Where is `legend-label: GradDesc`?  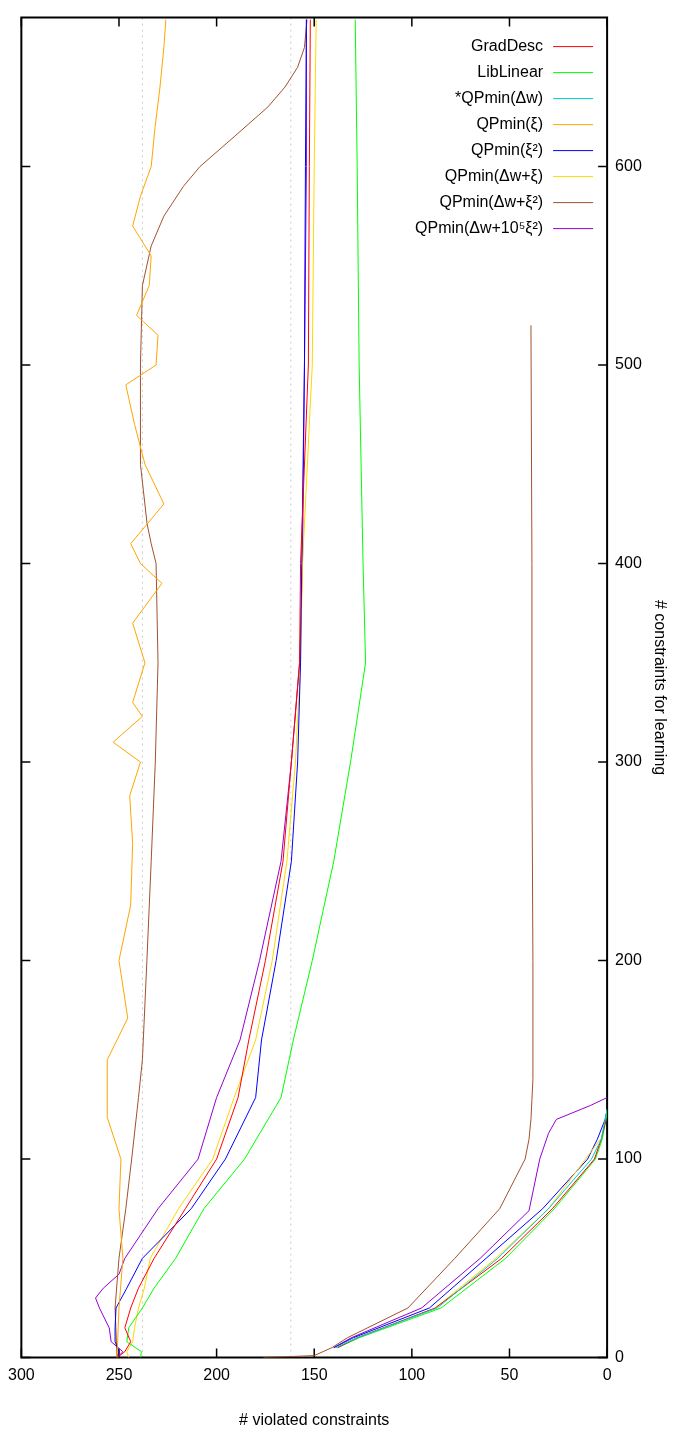 legend-label: GradDesc is located at coordinates (507, 46).